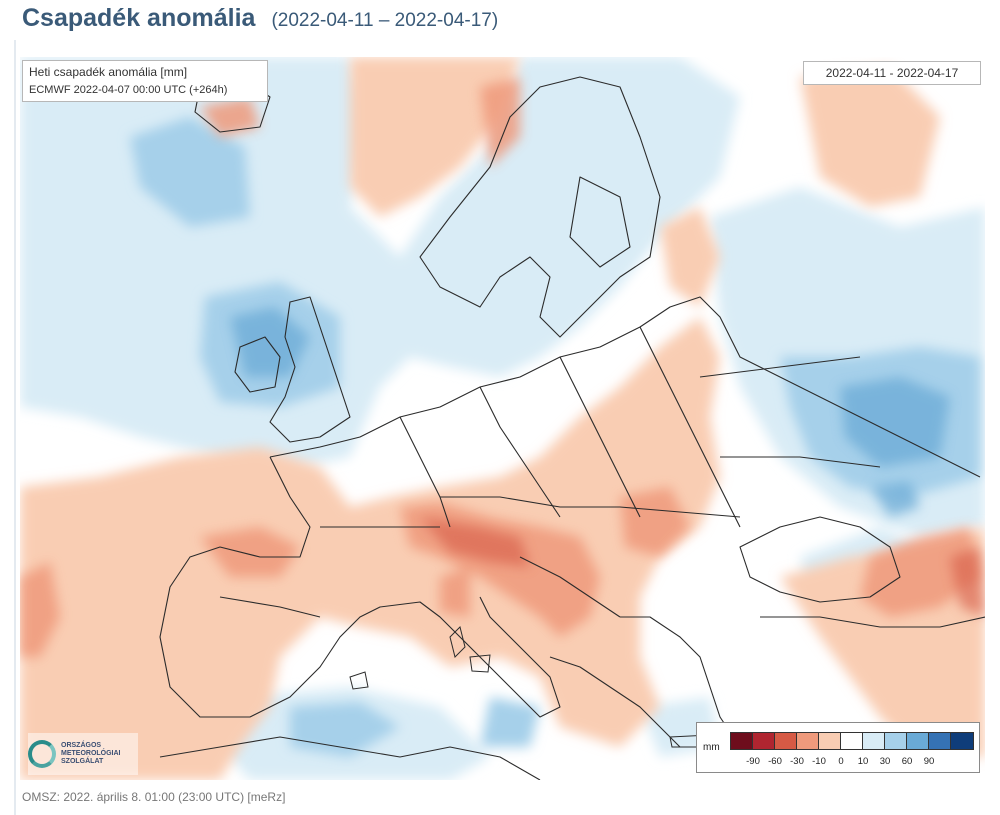 This screenshot has width=1000, height=815. Describe the element at coordinates (139, 18) in the screenshot. I see `page-title: Csapadék anomália` at that location.